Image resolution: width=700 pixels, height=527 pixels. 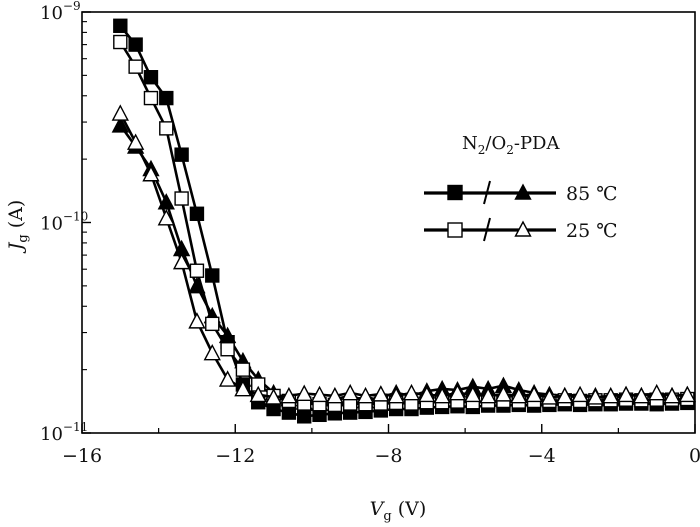 I want to click on y-axis-symbol: J, so click(x=16, y=247).